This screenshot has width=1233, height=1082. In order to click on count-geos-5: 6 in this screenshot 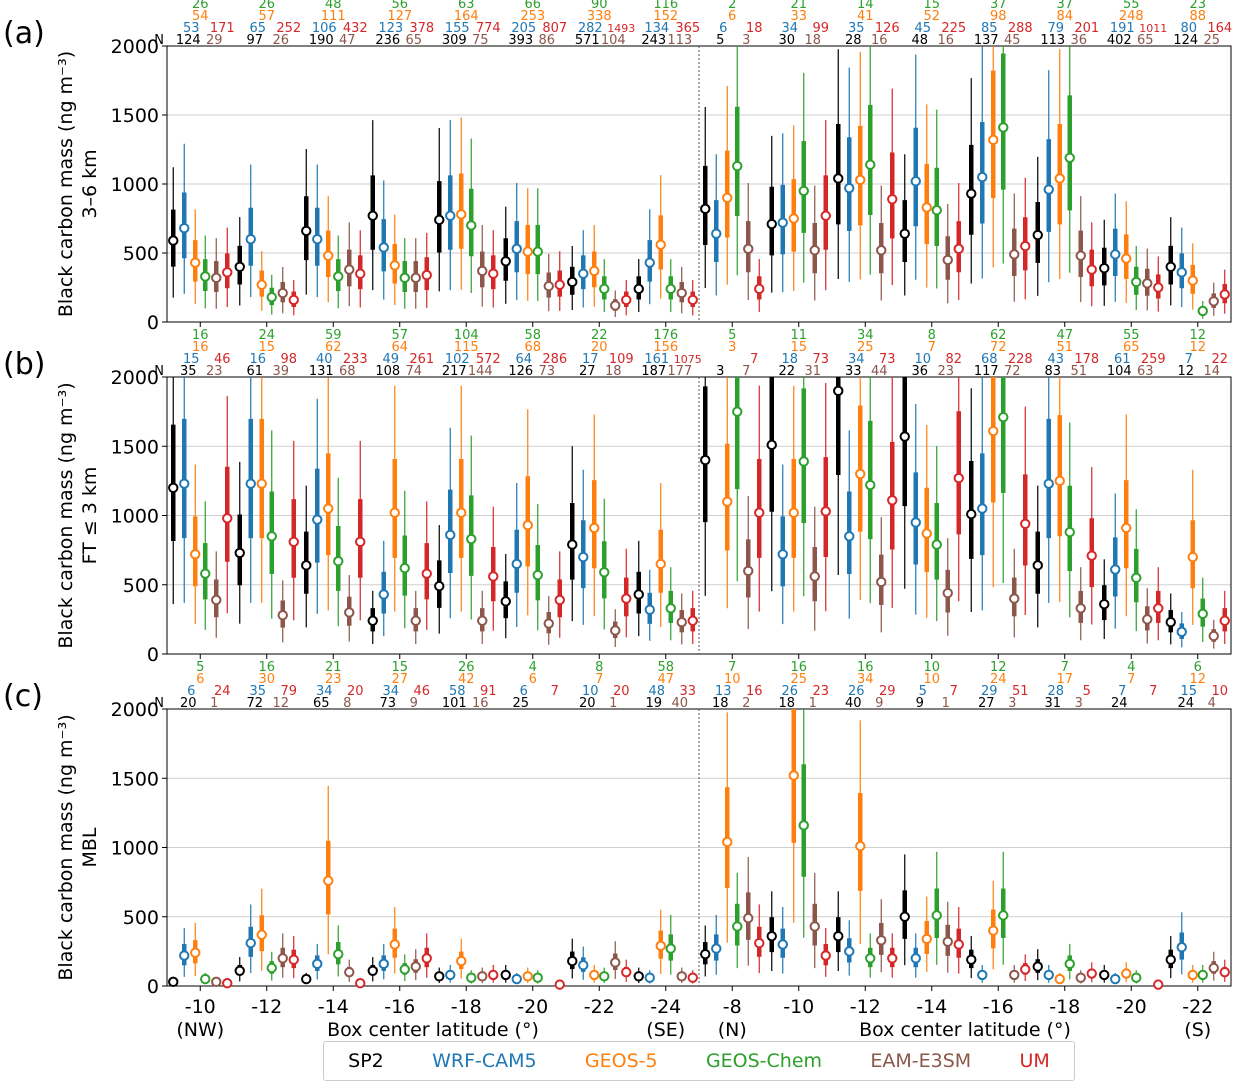, I will do `click(200, 679)`.